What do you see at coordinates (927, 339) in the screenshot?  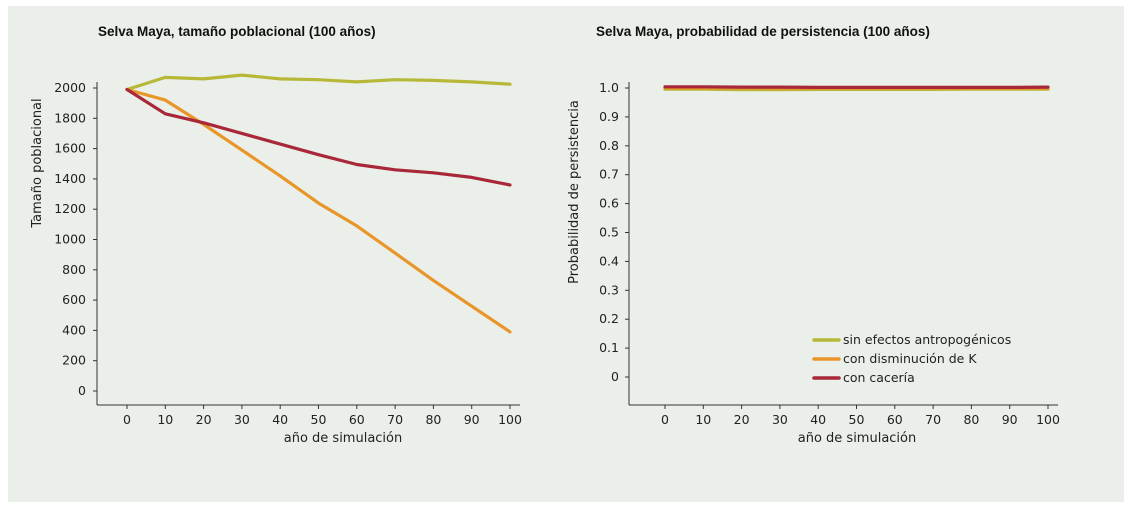 I see `legend-label: sin efectos antropogénicos` at bounding box center [927, 339].